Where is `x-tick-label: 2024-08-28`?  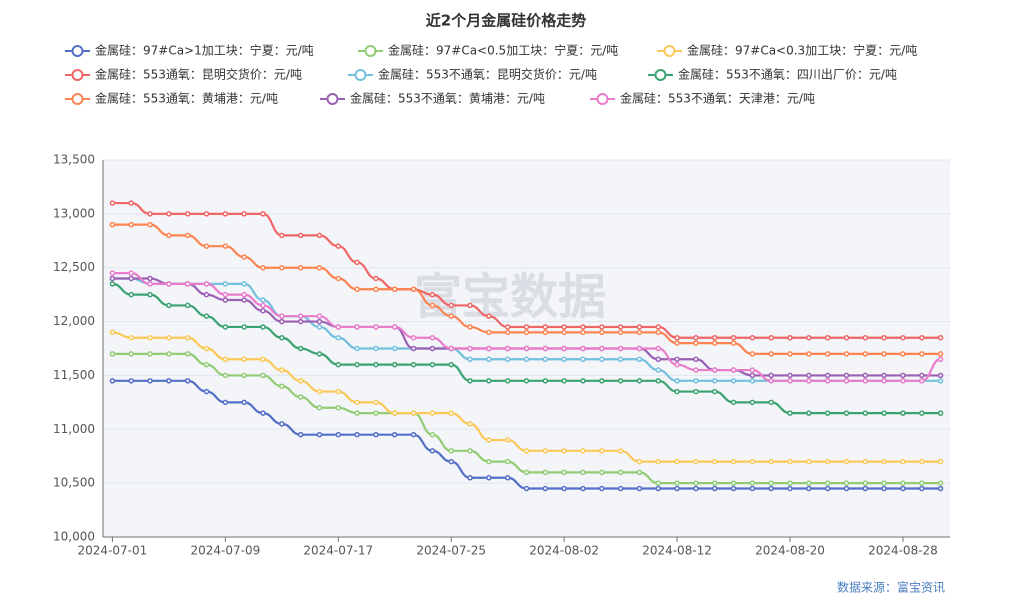
x-tick-label: 2024-08-28 is located at coordinates (903, 551).